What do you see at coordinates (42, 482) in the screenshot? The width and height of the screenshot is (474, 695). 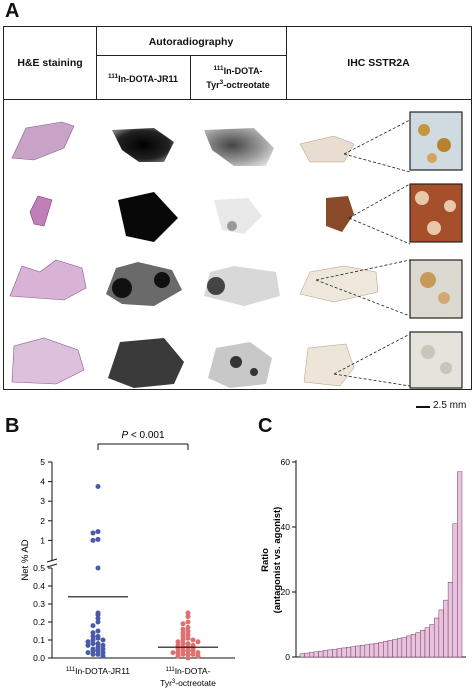 I see `y-tick-label: 4` at bounding box center [42, 482].